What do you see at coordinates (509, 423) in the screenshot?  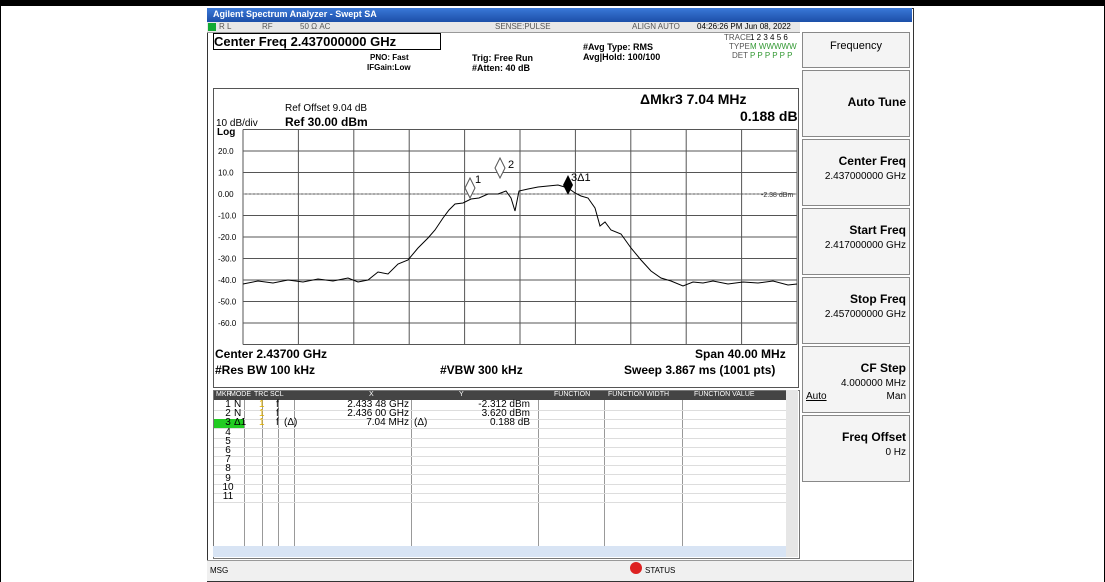 I see `table-cell: 0.188 dB` at bounding box center [509, 423].